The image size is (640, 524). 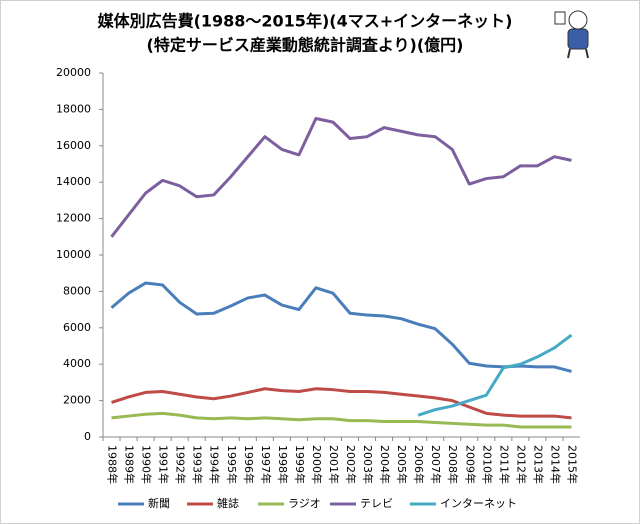 I want to click on x-tick-label: 1990年, so click(x=147, y=464).